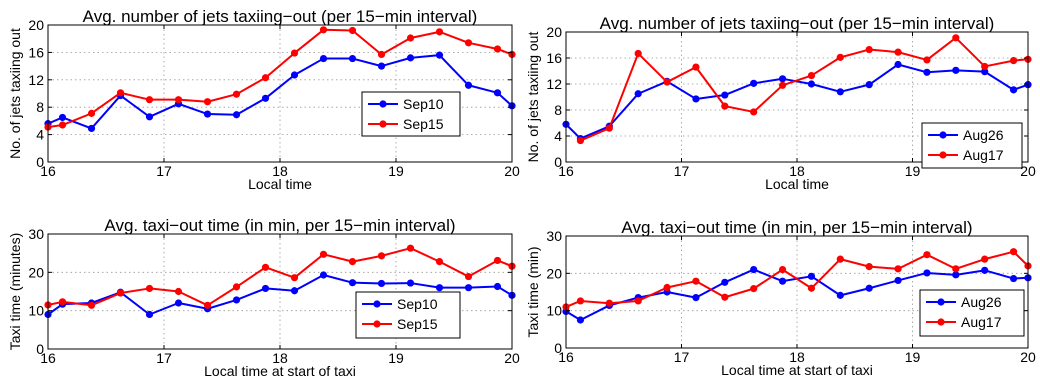 This screenshot has width=1040, height=391. I want to click on y-tick-label: 12, so click(36, 80).